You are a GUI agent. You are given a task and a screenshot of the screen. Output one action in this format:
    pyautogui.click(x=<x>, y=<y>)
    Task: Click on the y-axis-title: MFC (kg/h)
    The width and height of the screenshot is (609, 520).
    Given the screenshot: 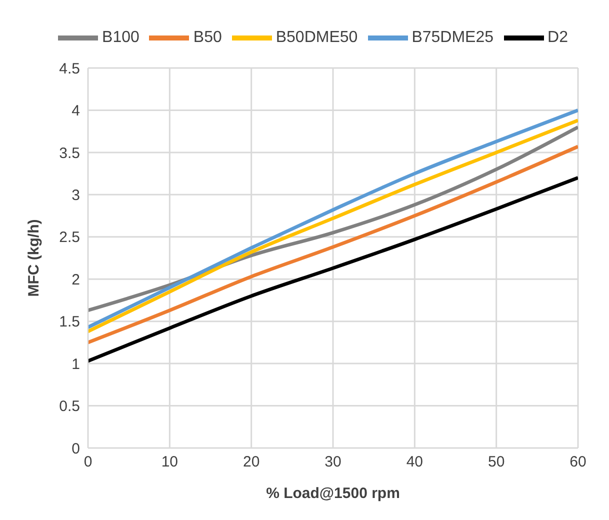 What is the action you would take?
    pyautogui.click(x=33, y=258)
    